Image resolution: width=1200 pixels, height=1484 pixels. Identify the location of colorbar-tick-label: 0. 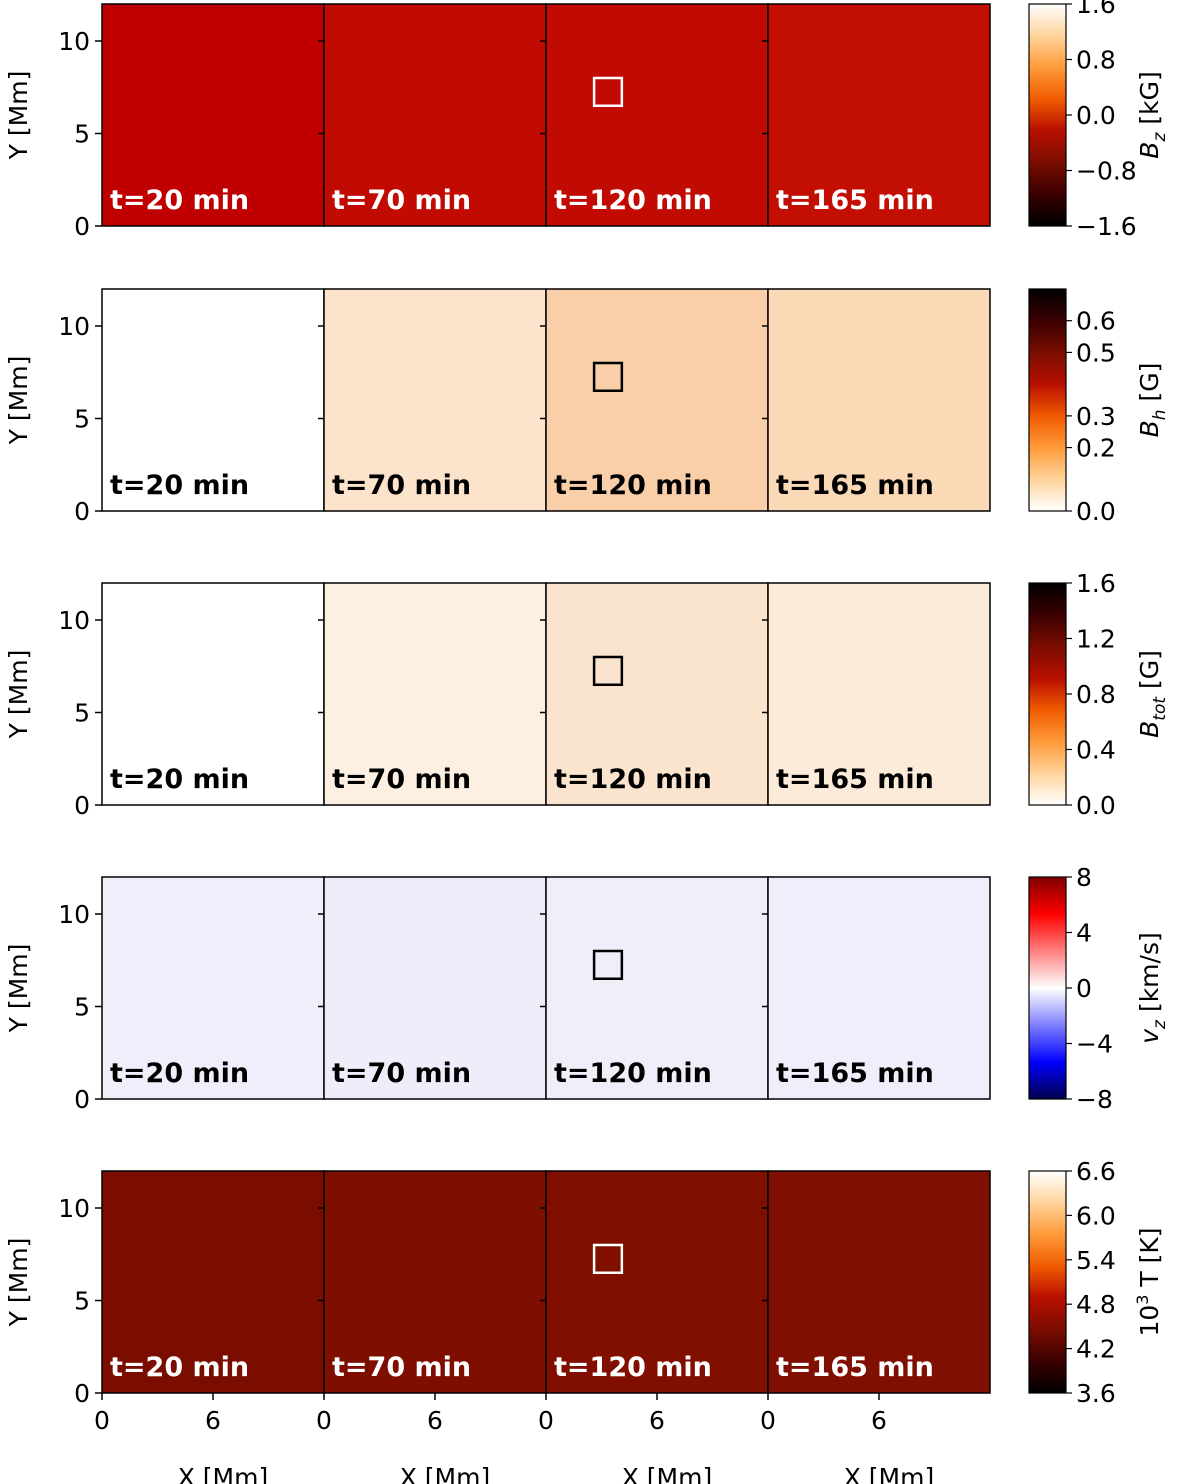
(1084, 988).